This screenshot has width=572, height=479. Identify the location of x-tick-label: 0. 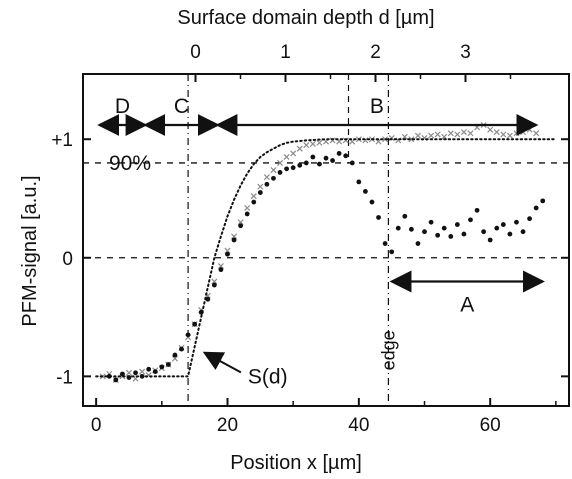
(96, 425).